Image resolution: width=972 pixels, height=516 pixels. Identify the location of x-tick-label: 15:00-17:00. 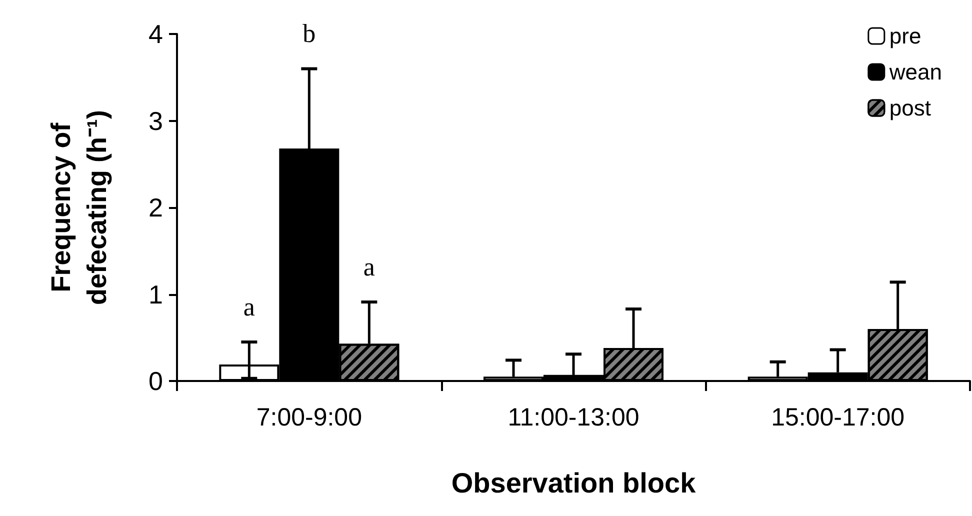
(838, 418).